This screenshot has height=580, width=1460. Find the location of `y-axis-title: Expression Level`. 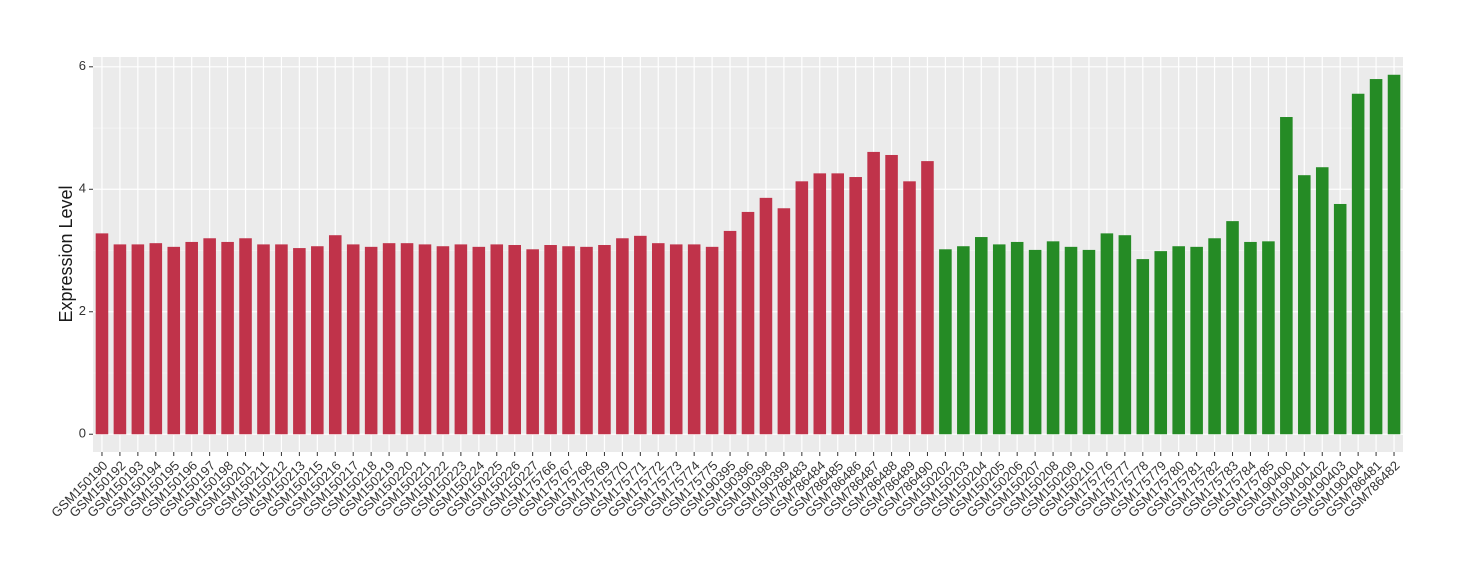

y-axis-title: Expression Level is located at coordinates (66, 253).